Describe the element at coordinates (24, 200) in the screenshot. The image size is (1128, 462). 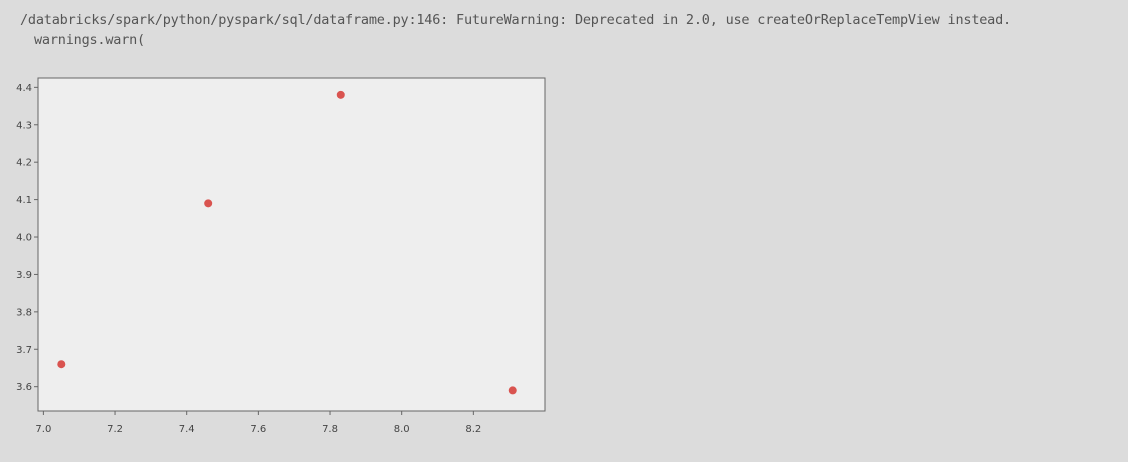
I see `y-tick-label: 4.1` at that location.